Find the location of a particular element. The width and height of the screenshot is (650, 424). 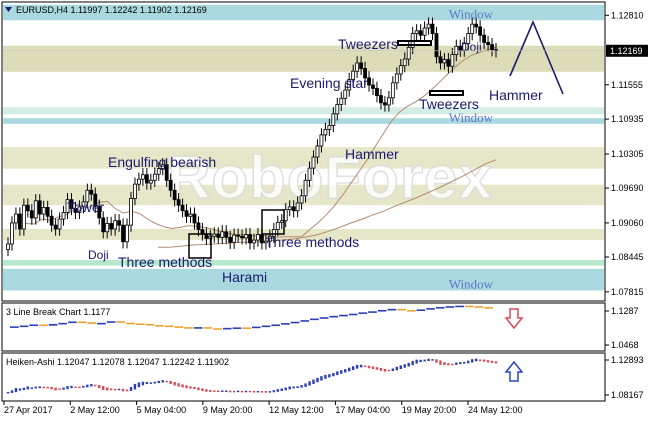

down-arrow-icon is located at coordinates (514, 319).